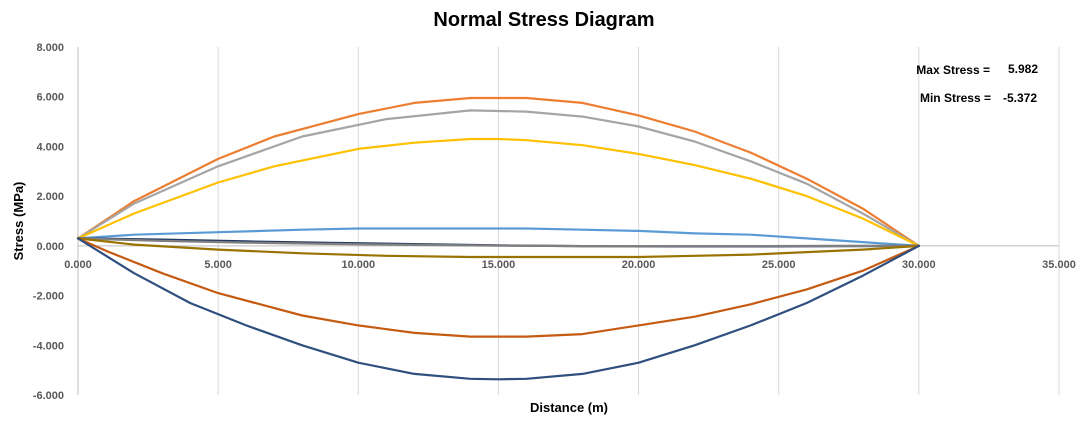 Image resolution: width=1088 pixels, height=421 pixels. What do you see at coordinates (569, 407) in the screenshot?
I see `x-axis-title: Distance (m)` at bounding box center [569, 407].